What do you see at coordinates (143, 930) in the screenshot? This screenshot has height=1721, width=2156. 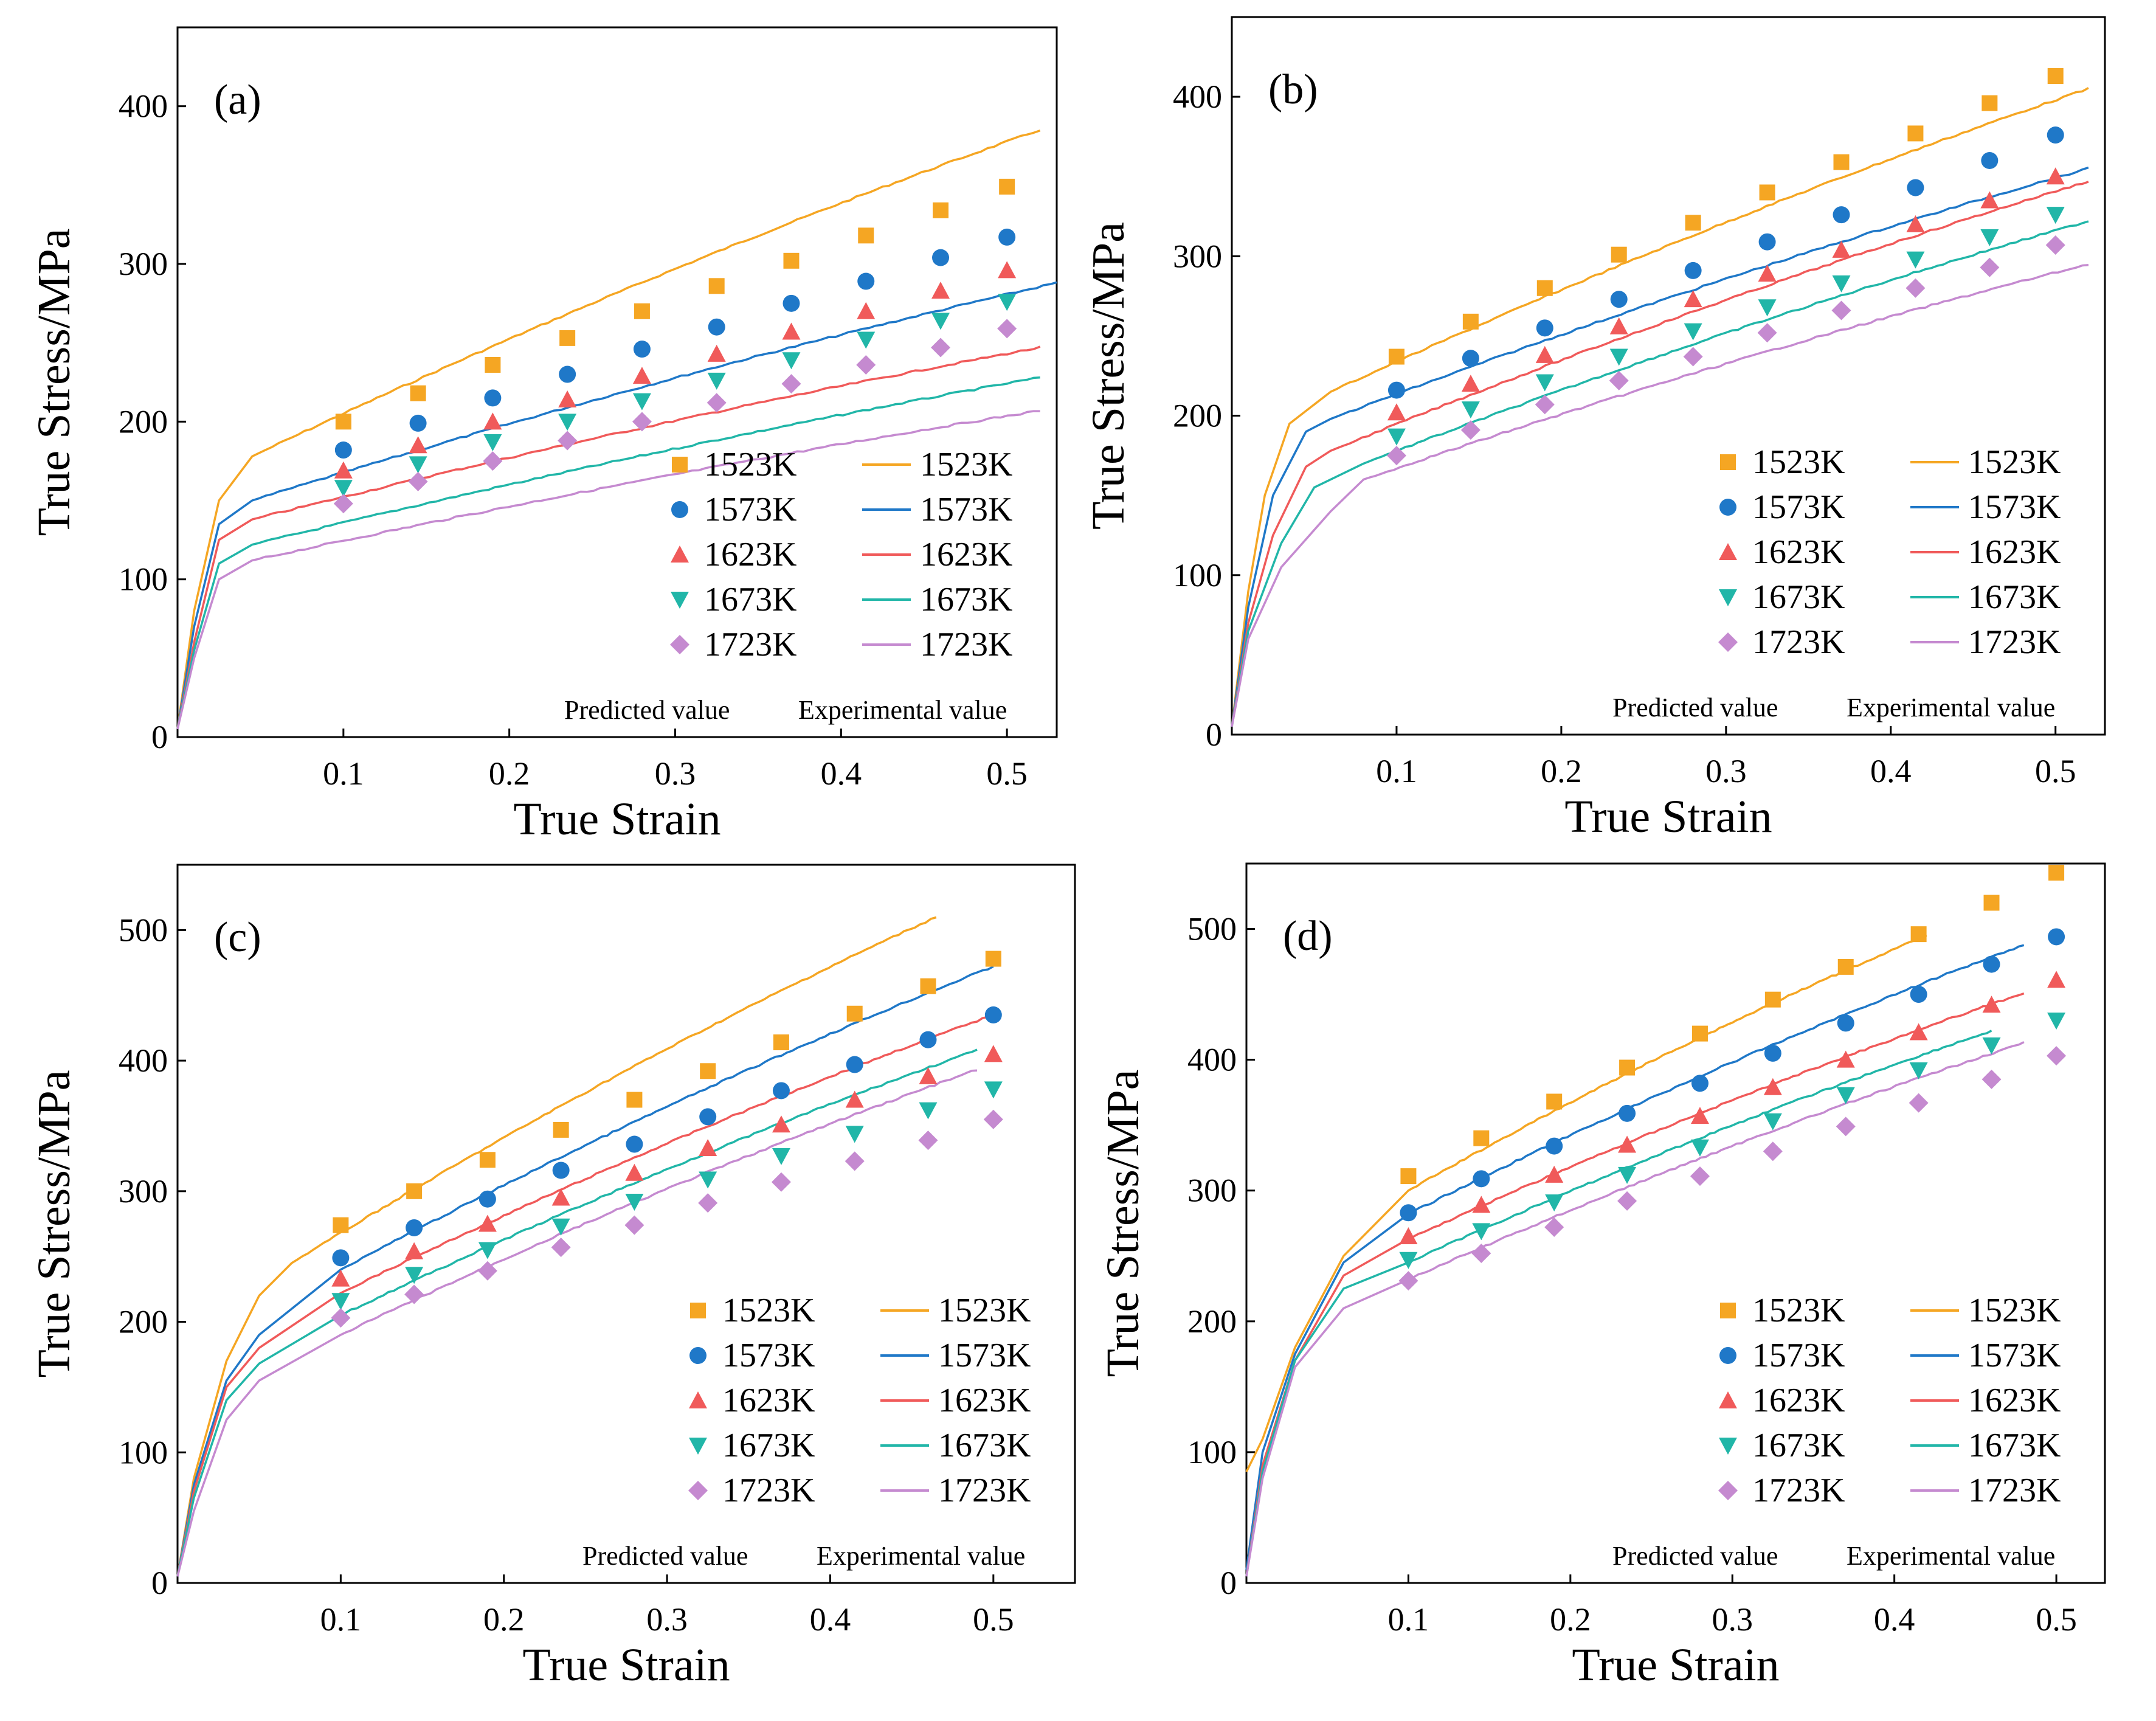 I see `y-tick-label: 500` at bounding box center [143, 930].